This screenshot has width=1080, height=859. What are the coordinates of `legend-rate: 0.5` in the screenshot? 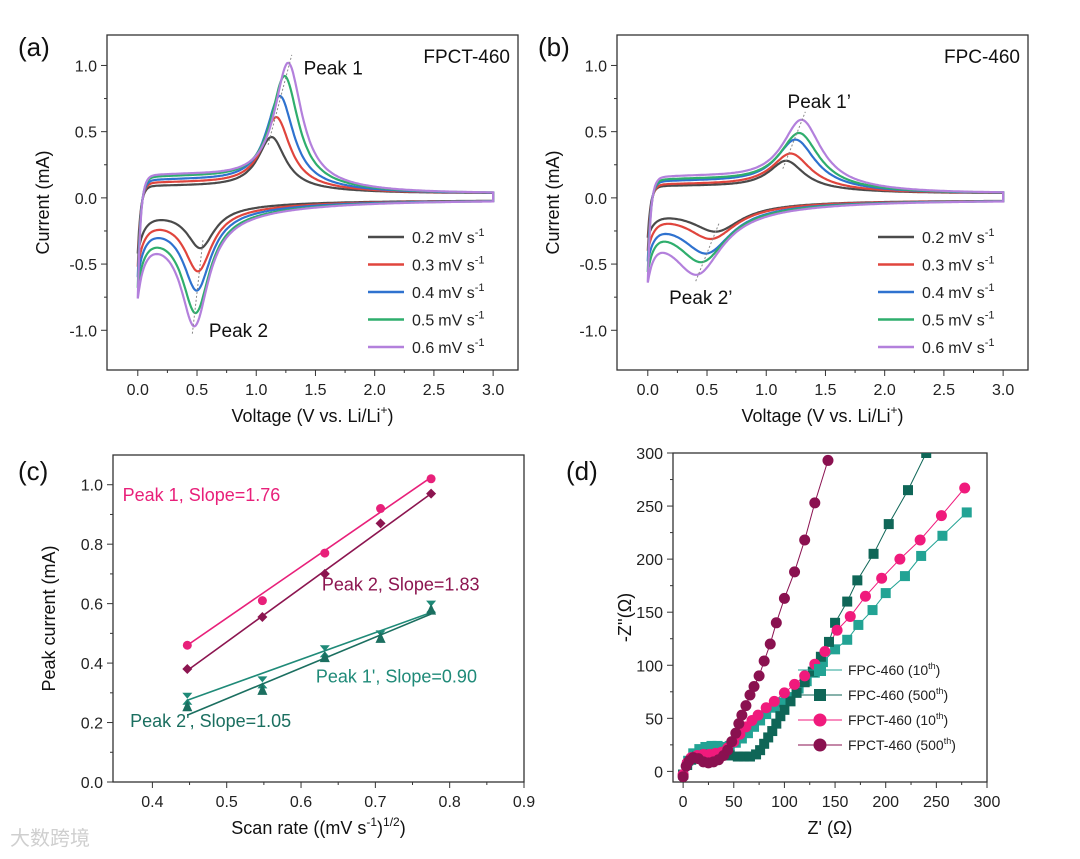 It's located at (423, 321).